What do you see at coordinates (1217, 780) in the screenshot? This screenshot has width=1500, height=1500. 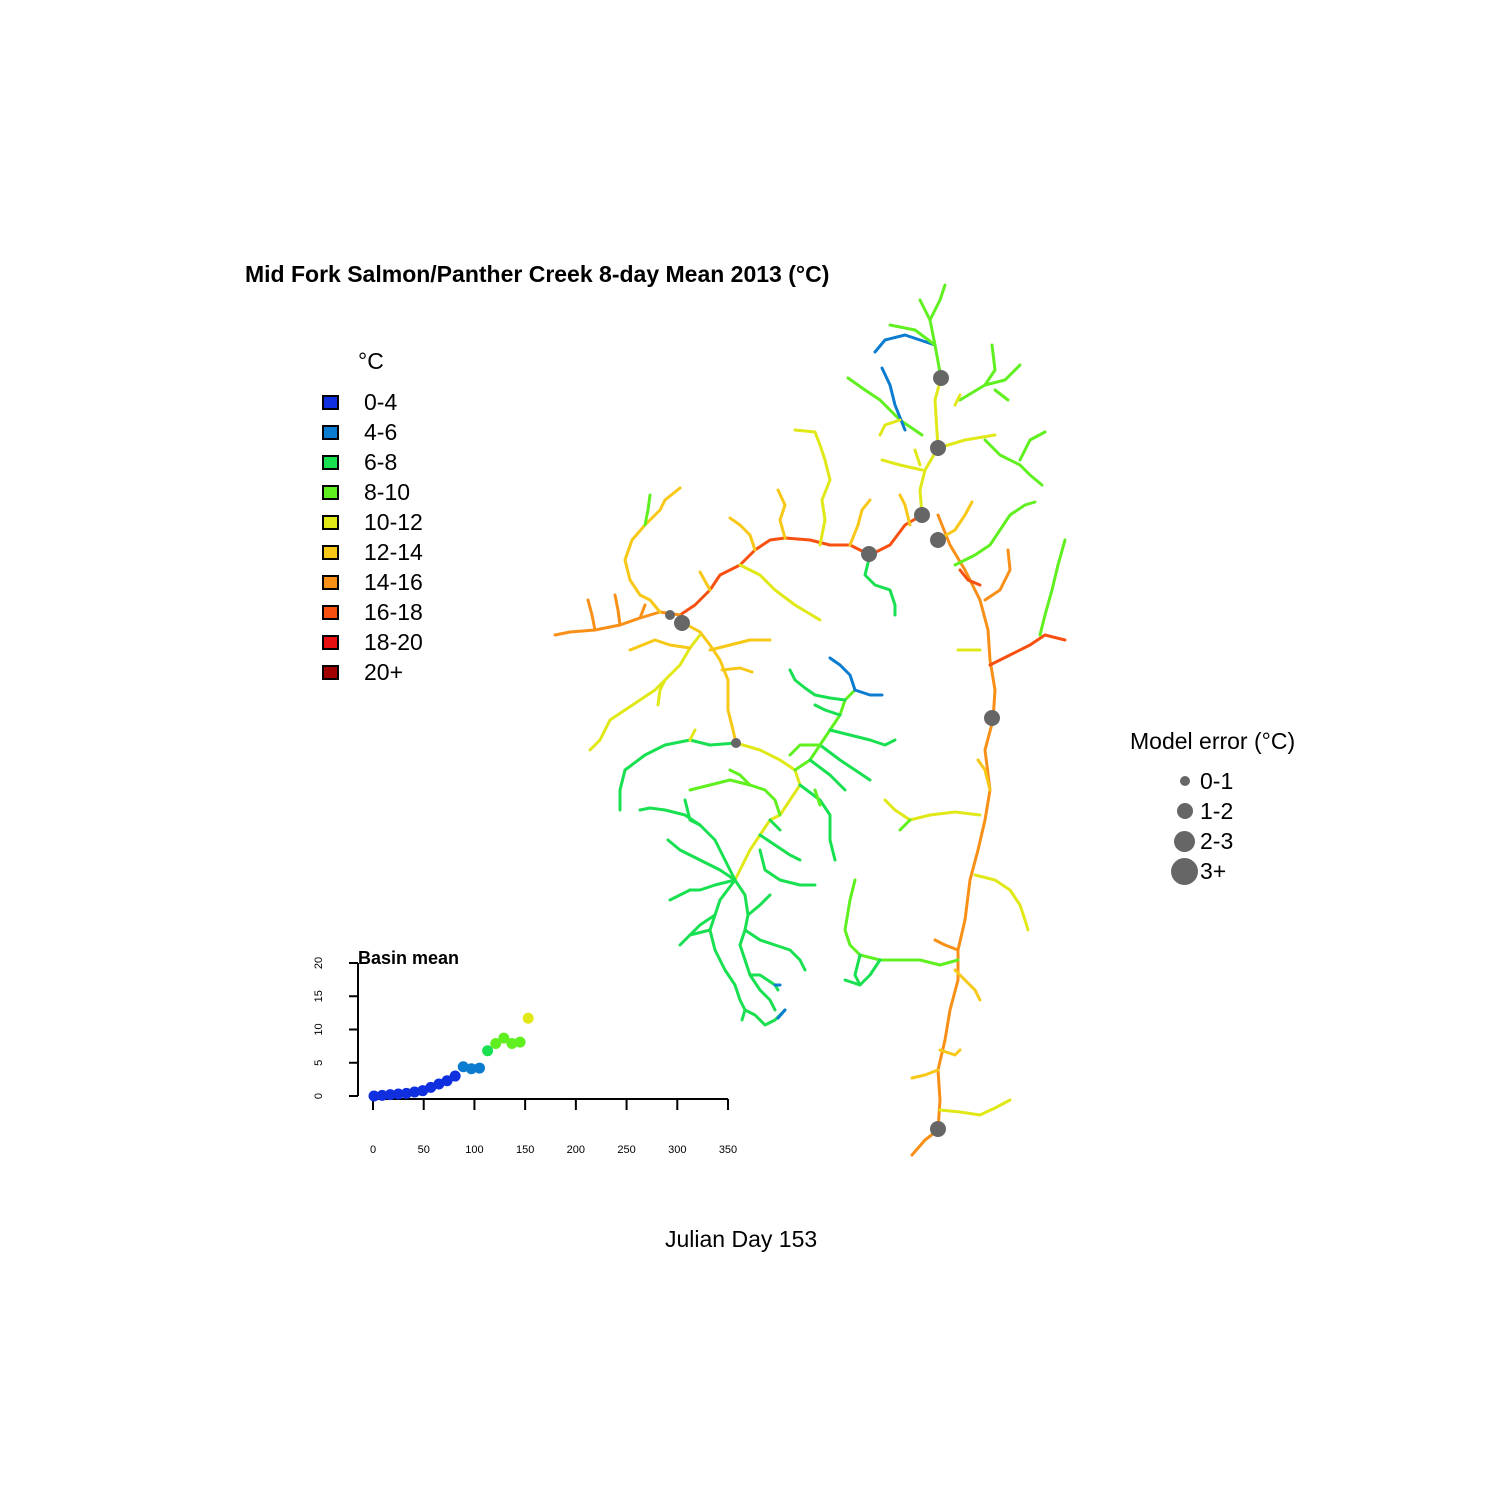 I see `error-legend-label: 0-1` at bounding box center [1217, 780].